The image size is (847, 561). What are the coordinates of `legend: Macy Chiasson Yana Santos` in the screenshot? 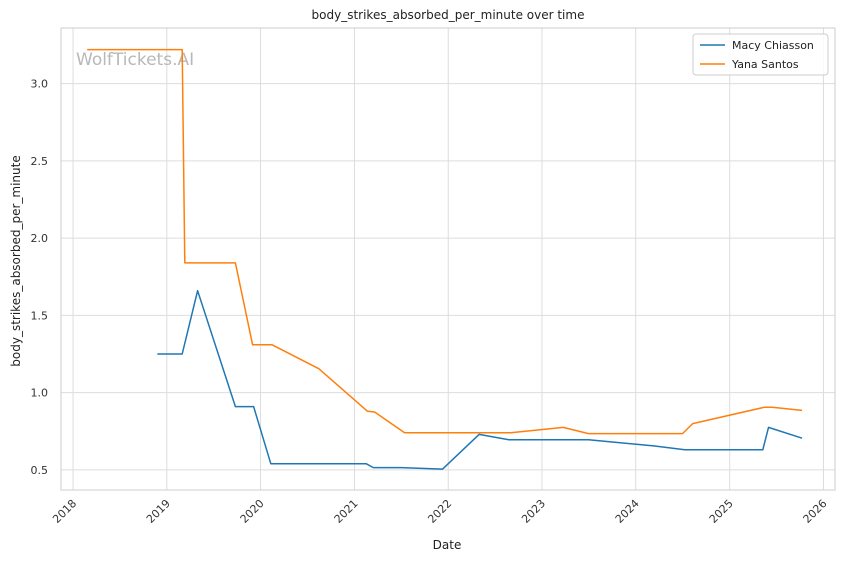 It's located at (760, 54).